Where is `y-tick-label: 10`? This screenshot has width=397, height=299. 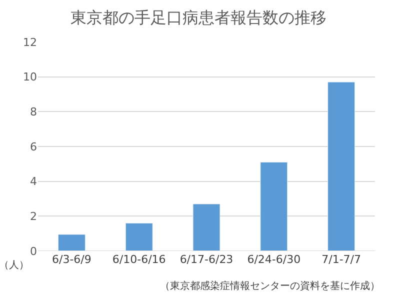
y-tick-label: 10 is located at coordinates (30, 77).